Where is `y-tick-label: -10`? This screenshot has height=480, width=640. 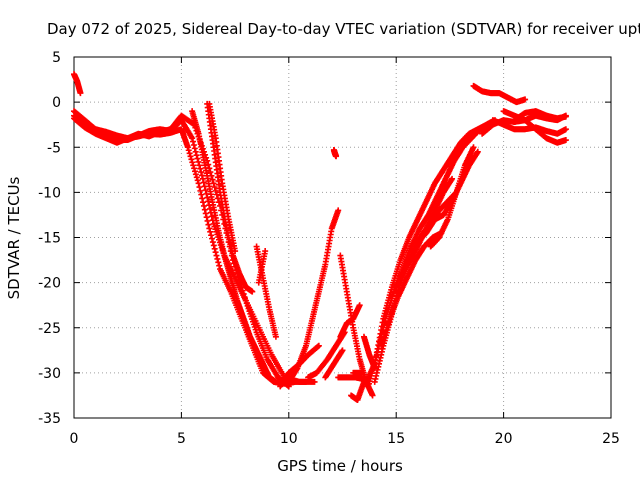
y-tick-label: -10 is located at coordinates (49, 193).